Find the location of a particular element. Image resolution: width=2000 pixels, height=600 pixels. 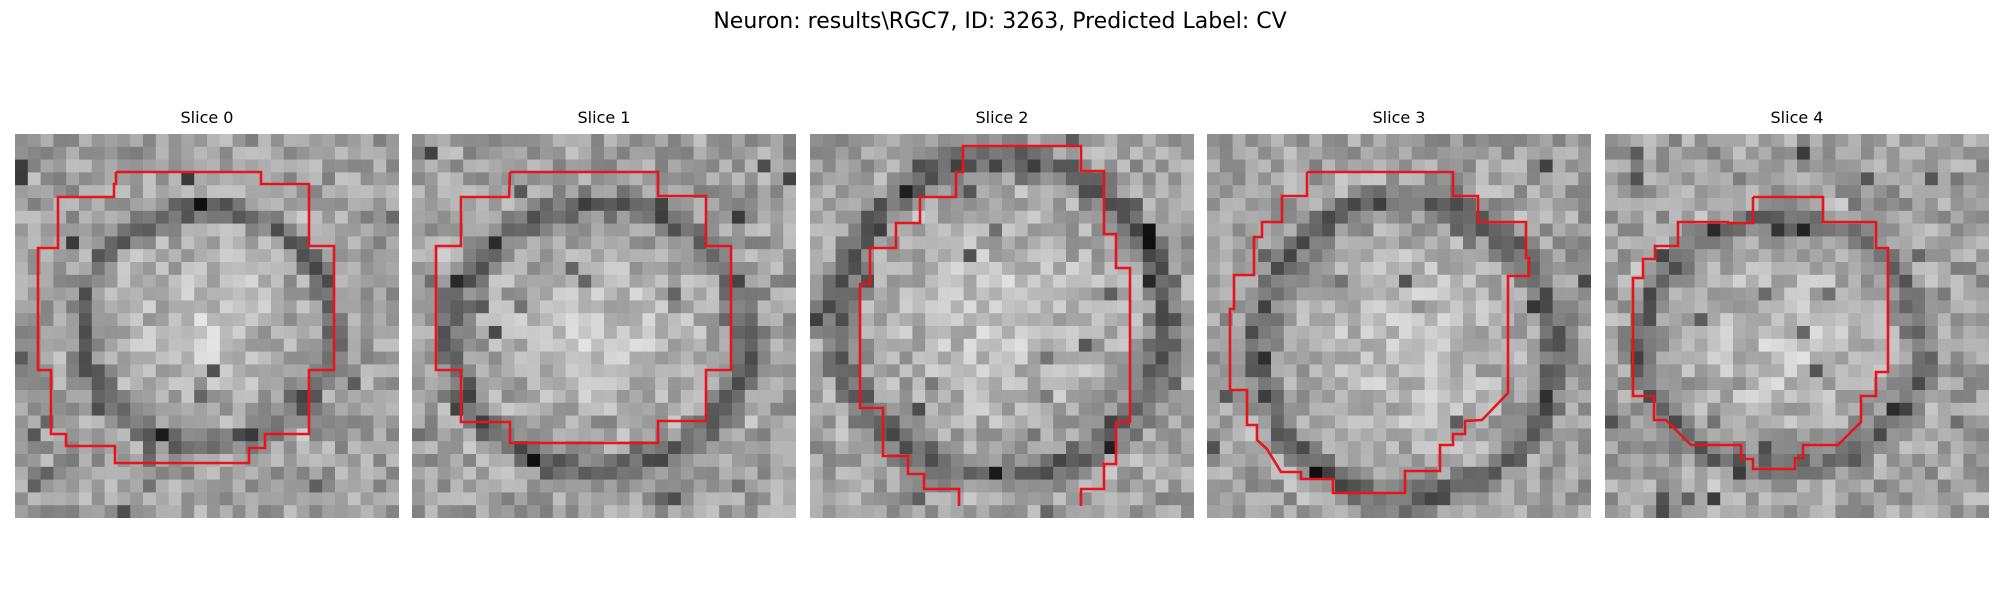

slice-title-3: Slice 3 is located at coordinates (1399, 117).